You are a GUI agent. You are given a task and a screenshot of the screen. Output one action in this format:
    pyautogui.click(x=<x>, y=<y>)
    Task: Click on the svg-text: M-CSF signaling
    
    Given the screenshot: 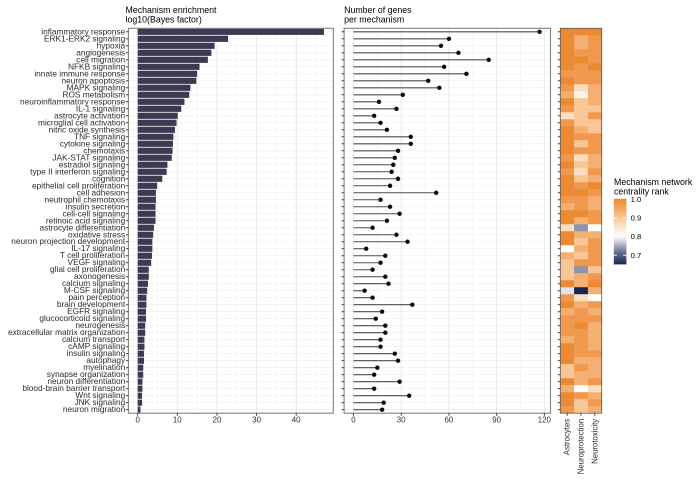 What is the action you would take?
    pyautogui.click(x=95, y=290)
    